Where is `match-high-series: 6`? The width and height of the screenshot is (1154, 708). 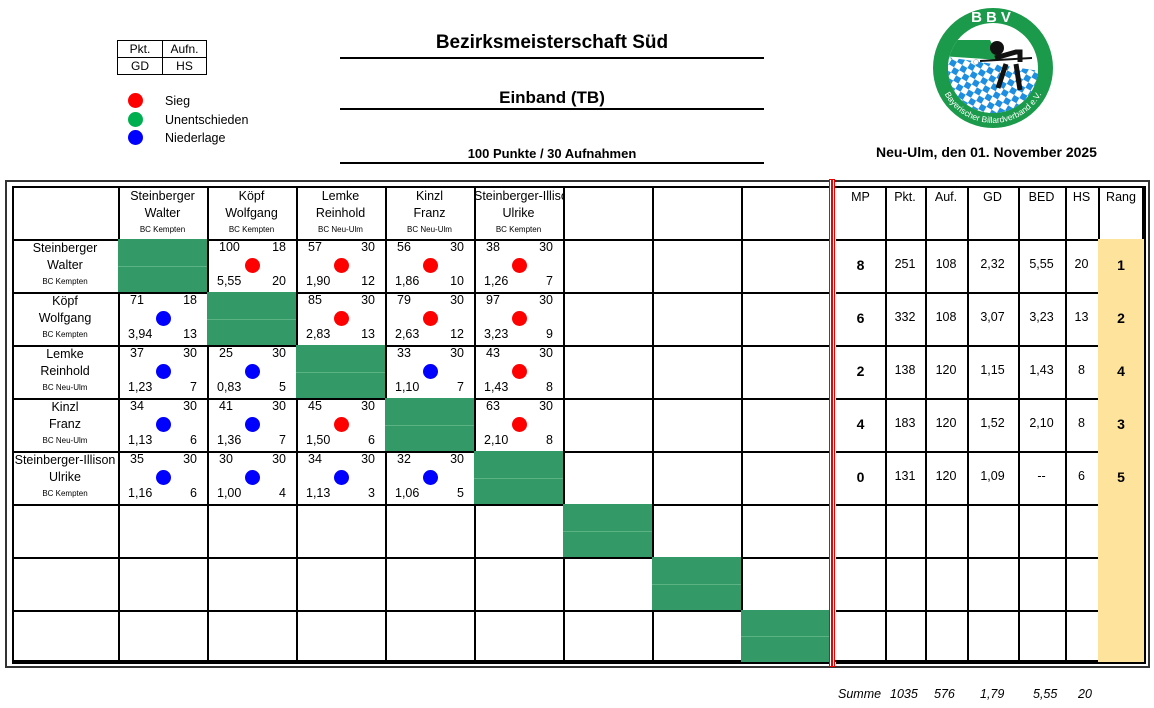
match-high-series: 6 is located at coordinates (193, 493).